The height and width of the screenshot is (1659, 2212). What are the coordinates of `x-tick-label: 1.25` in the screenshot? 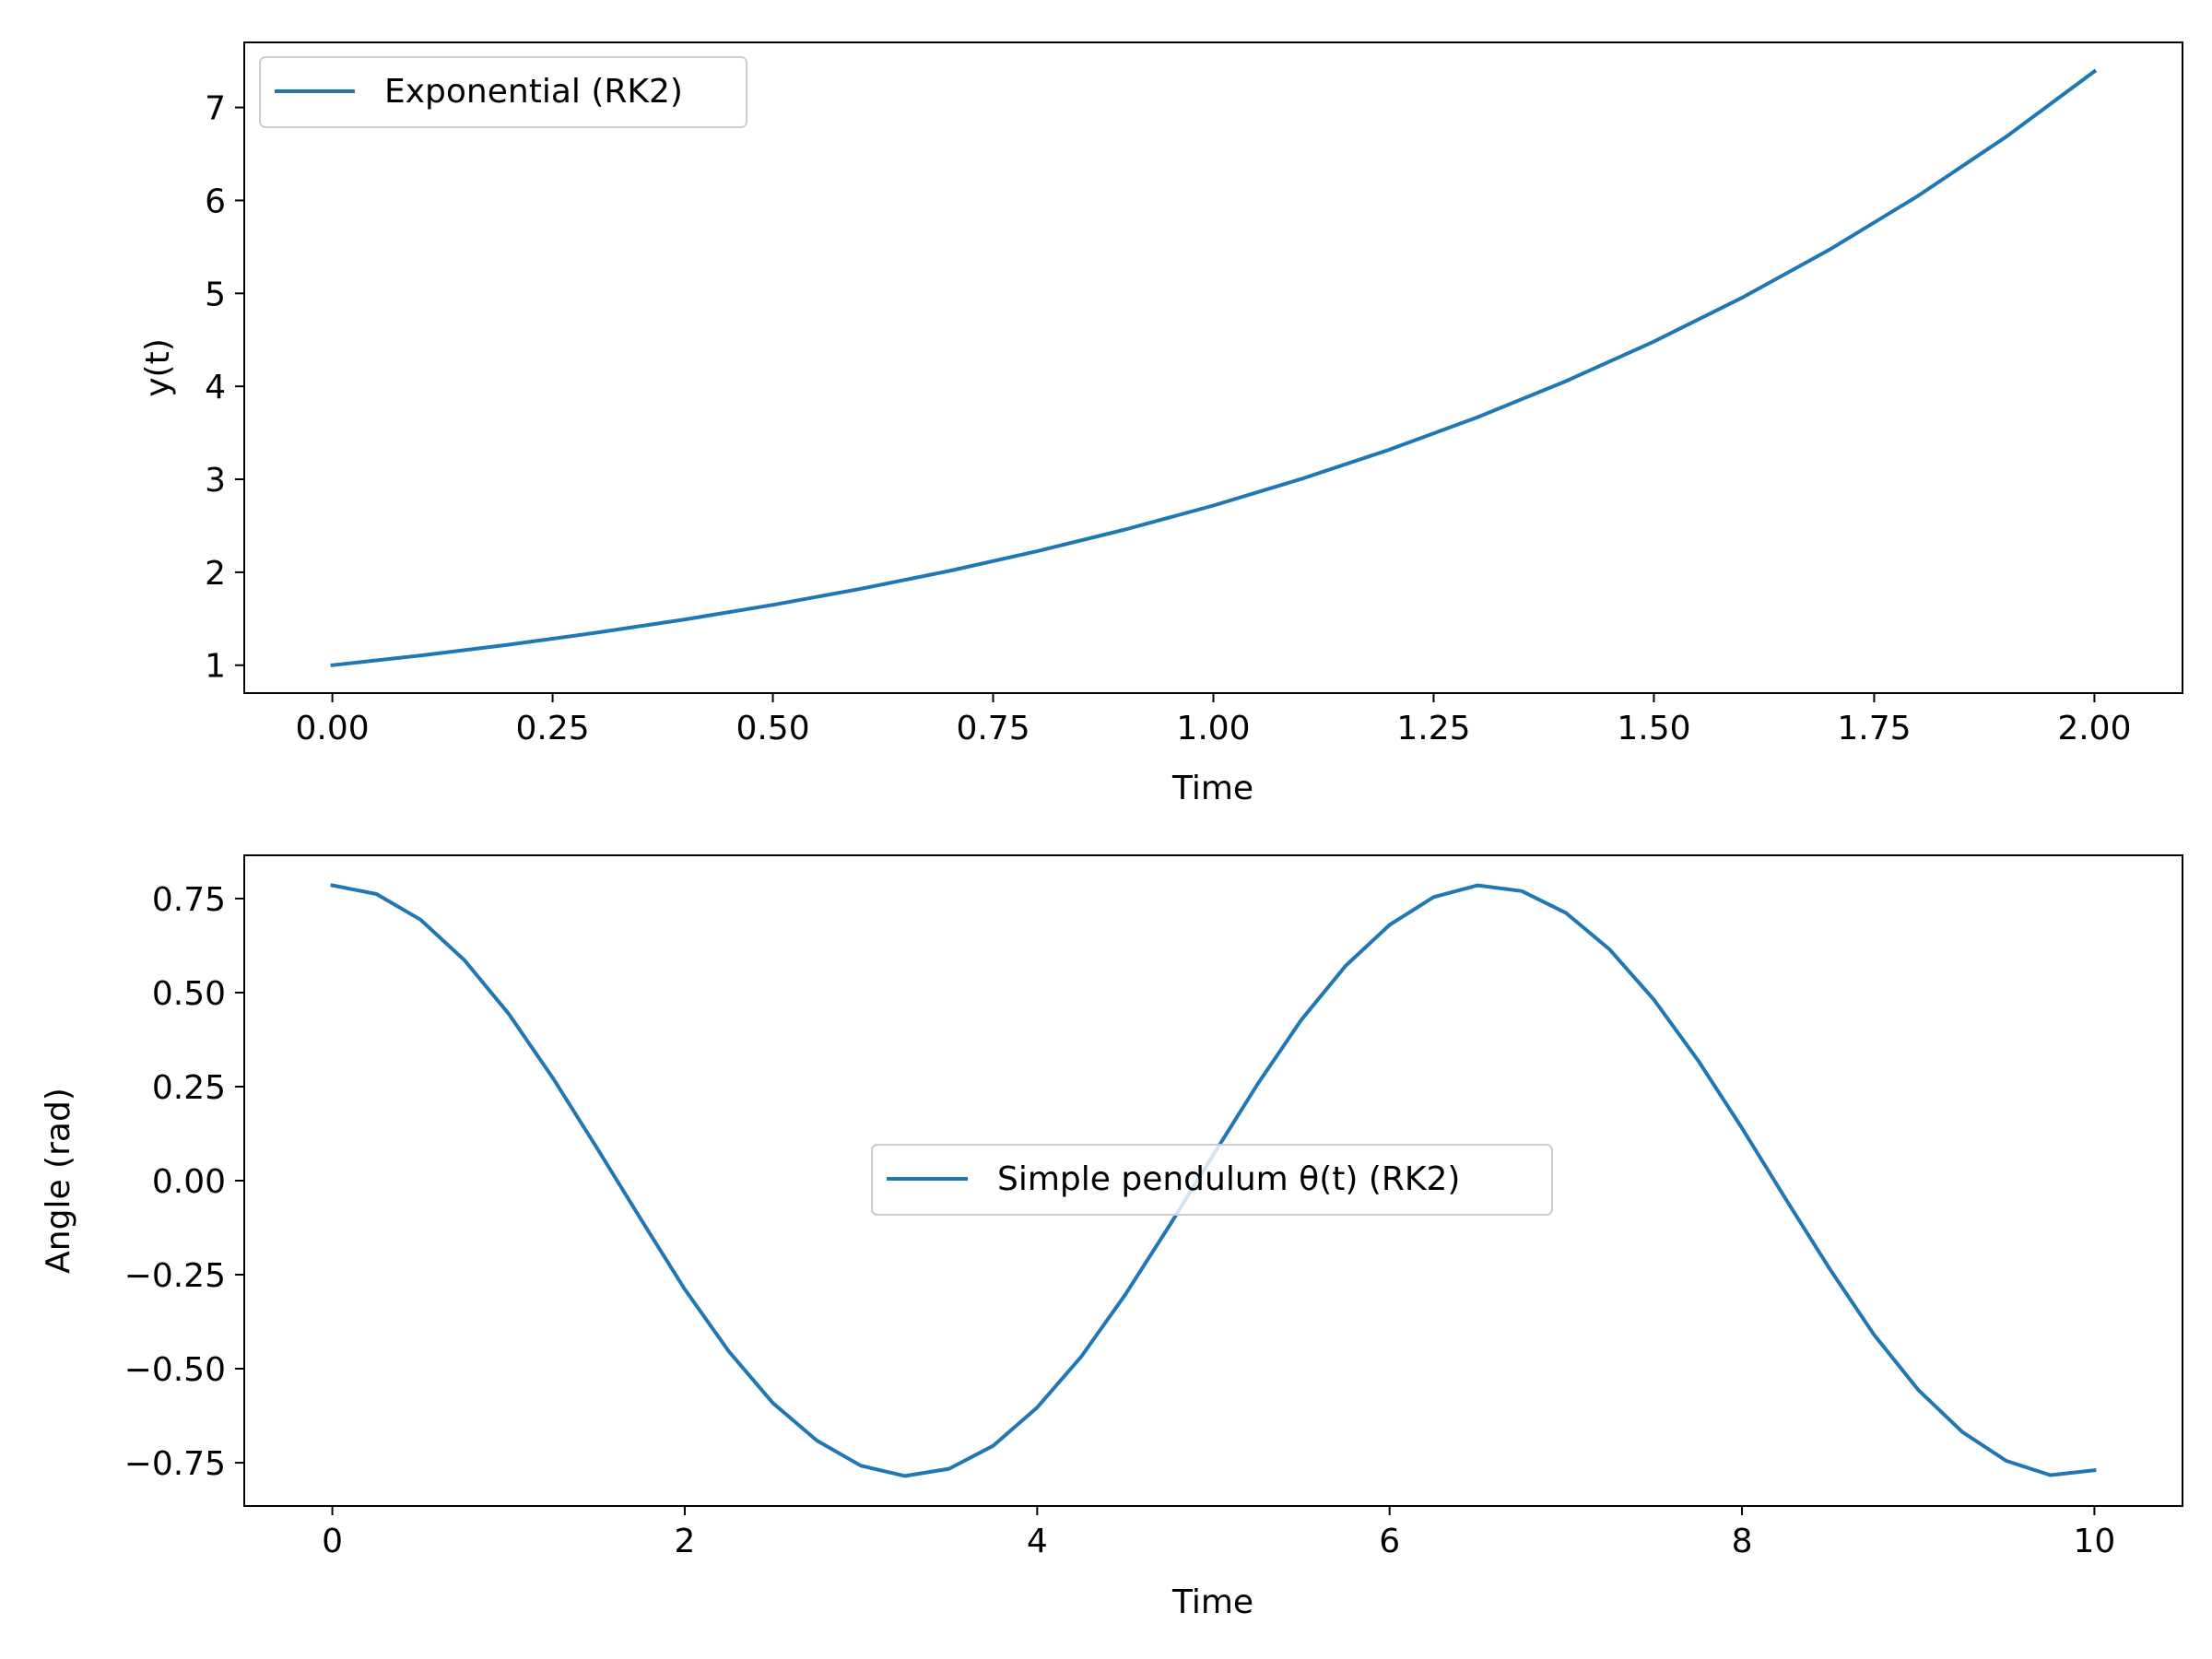 It's located at (1433, 728).